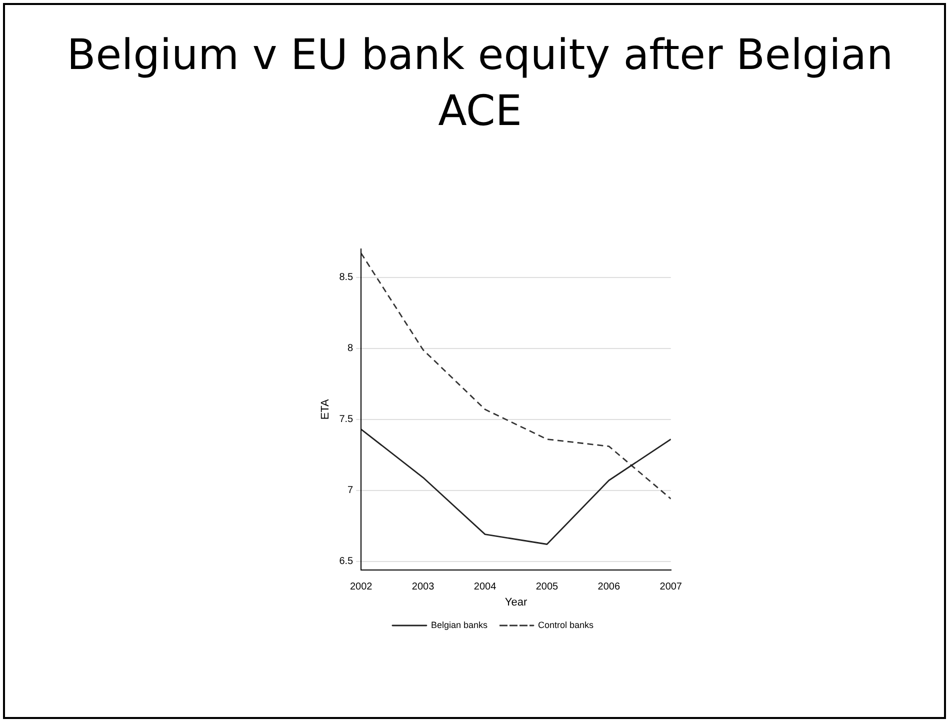 Image resolution: width=951 pixels, height=723 pixels. What do you see at coordinates (480, 83) in the screenshot?
I see `chart-title: Belgium v EU bank equity after Belgian ACE` at bounding box center [480, 83].